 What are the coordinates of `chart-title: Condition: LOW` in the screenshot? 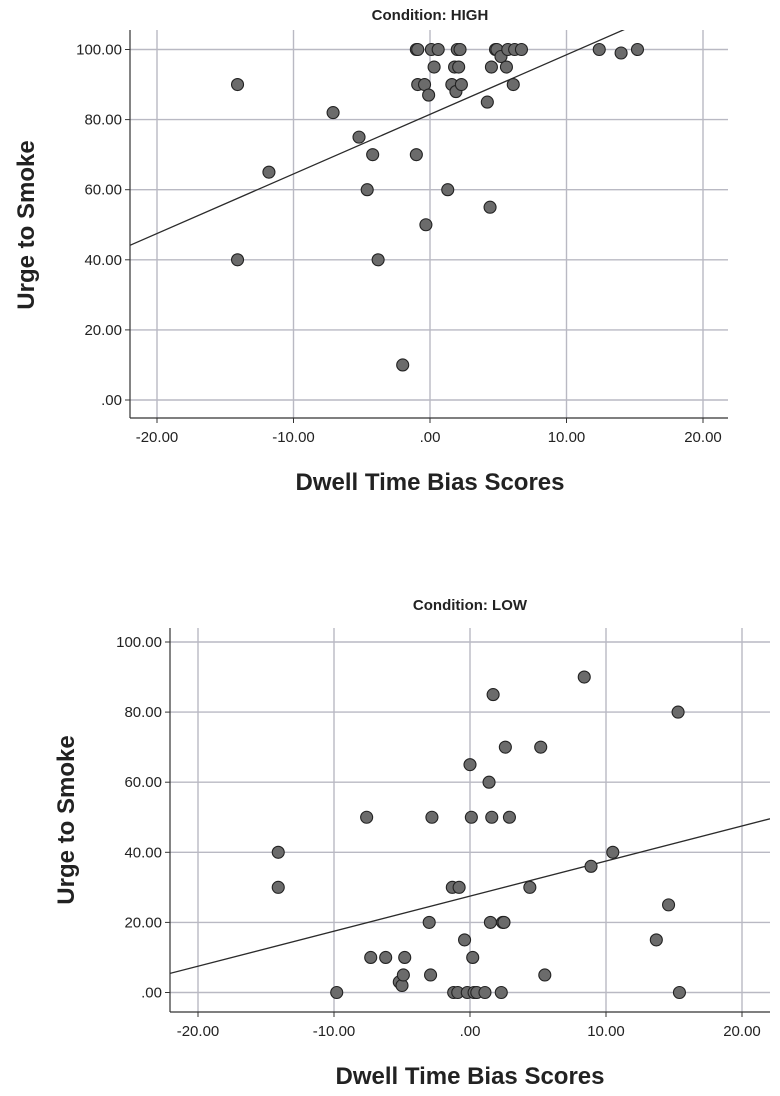 It's located at (470, 605).